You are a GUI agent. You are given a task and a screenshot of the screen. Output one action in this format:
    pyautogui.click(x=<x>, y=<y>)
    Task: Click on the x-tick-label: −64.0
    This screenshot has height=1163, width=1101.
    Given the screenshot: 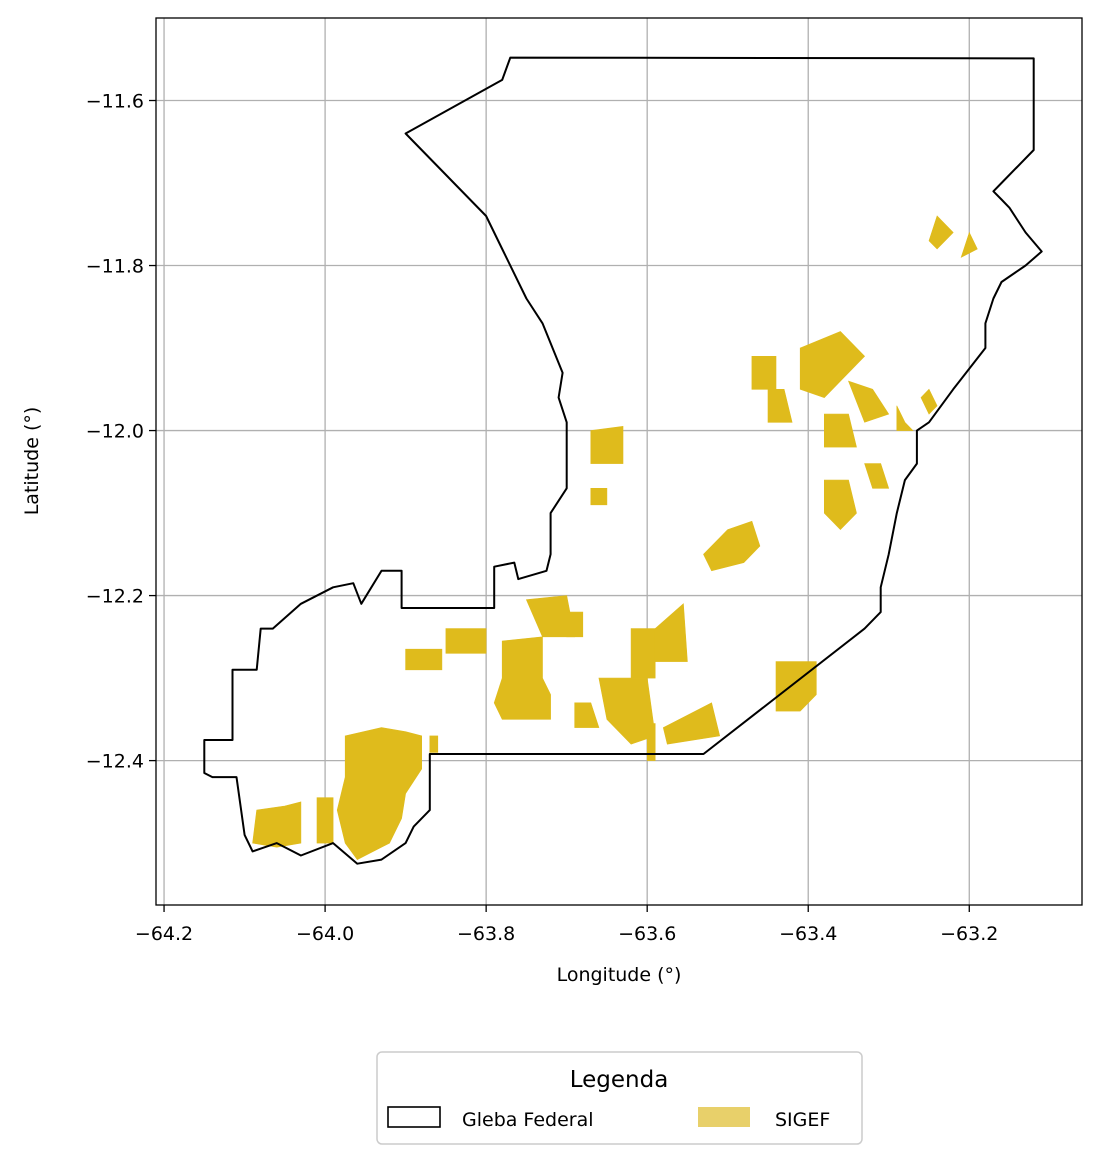 What is the action you would take?
    pyautogui.click(x=325, y=934)
    